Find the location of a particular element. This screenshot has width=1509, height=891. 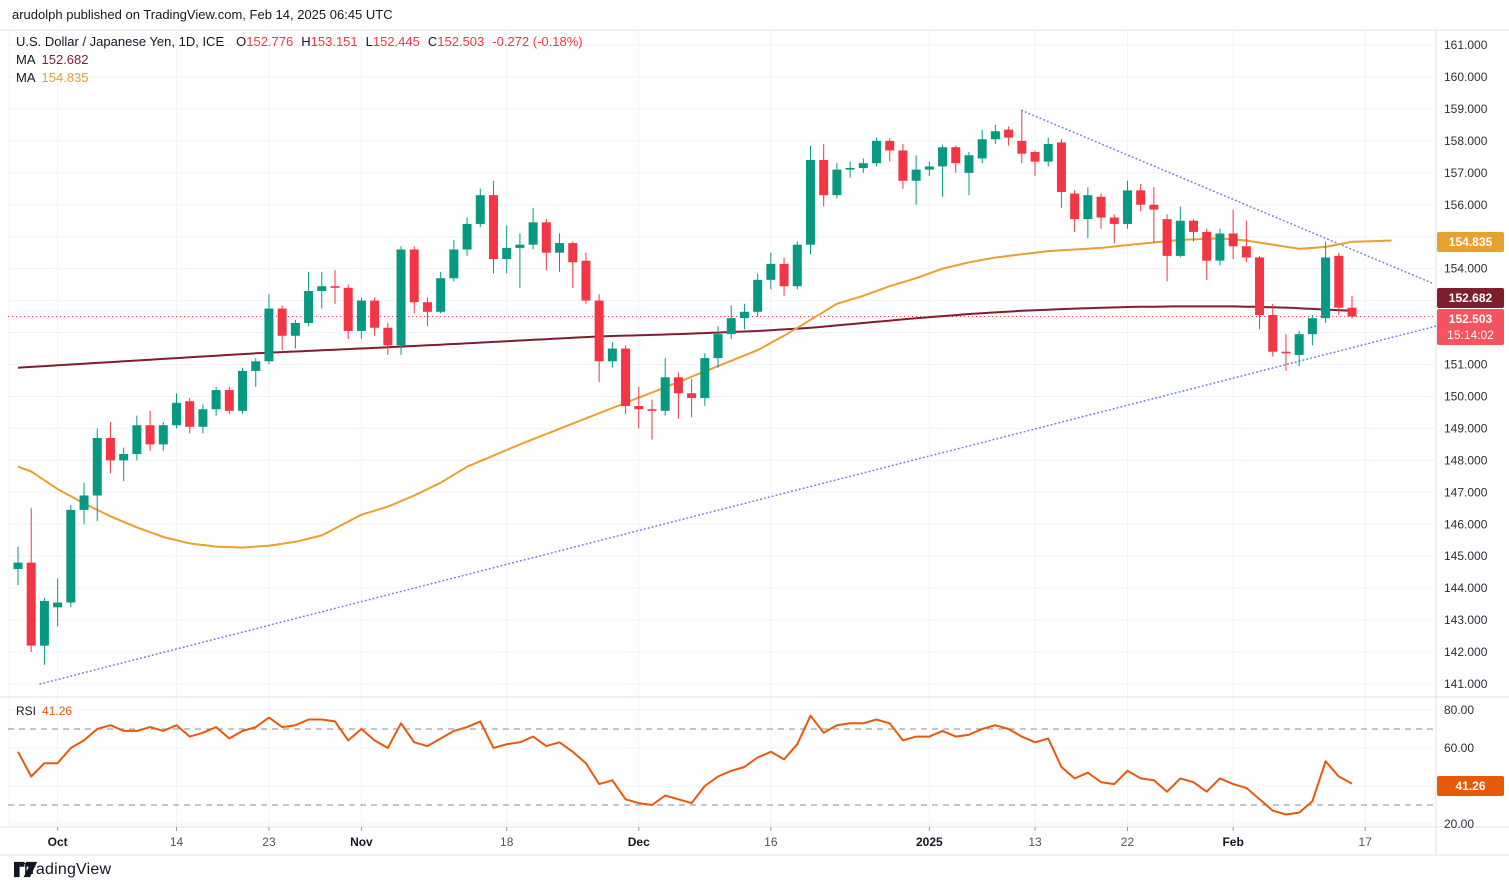

last-price-axis-label: 152.503 15:14:02 is located at coordinates (1470, 327).